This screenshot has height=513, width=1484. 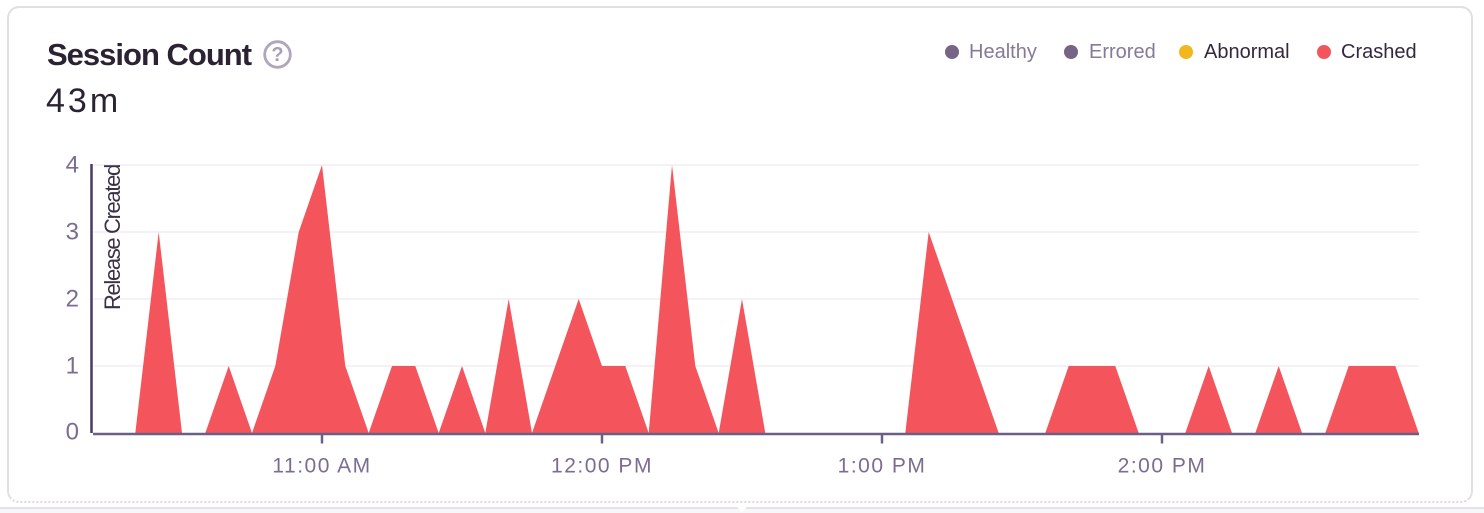 I want to click on svg-text: 3, so click(x=72, y=232).